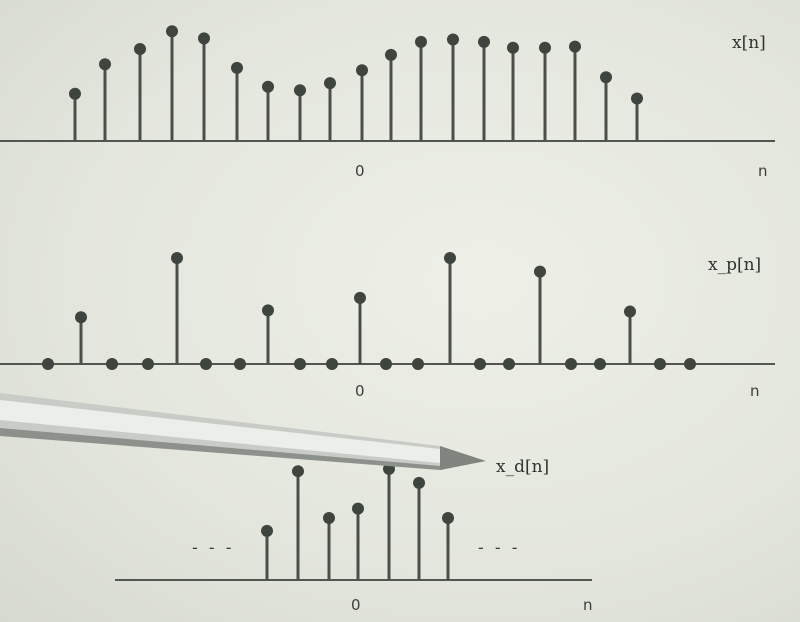  Describe the element at coordinates (360, 391) in the screenshot. I see `panel-2-origin-label: 0` at that location.